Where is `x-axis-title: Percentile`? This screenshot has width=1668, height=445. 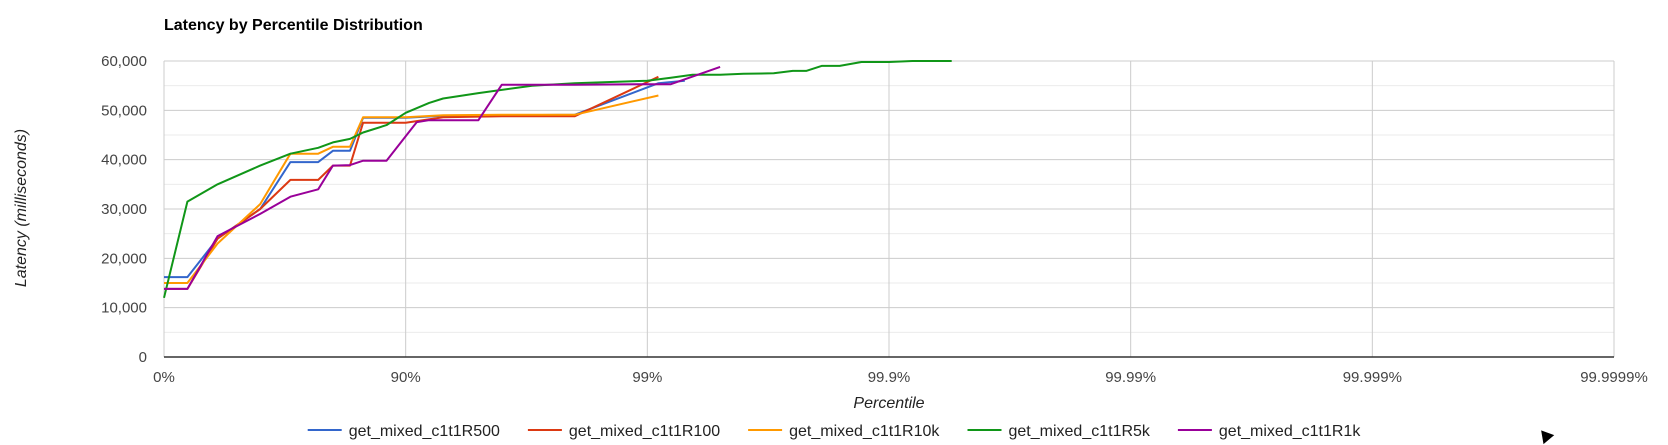
x-axis-title: Percentile is located at coordinates (888, 403).